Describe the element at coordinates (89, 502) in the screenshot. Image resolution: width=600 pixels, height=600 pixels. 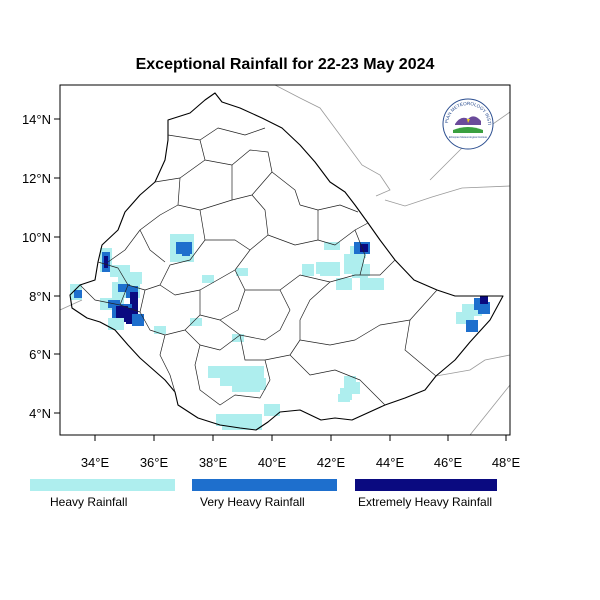
I see `legend-label-heavy: Heavy Rainfall` at that location.